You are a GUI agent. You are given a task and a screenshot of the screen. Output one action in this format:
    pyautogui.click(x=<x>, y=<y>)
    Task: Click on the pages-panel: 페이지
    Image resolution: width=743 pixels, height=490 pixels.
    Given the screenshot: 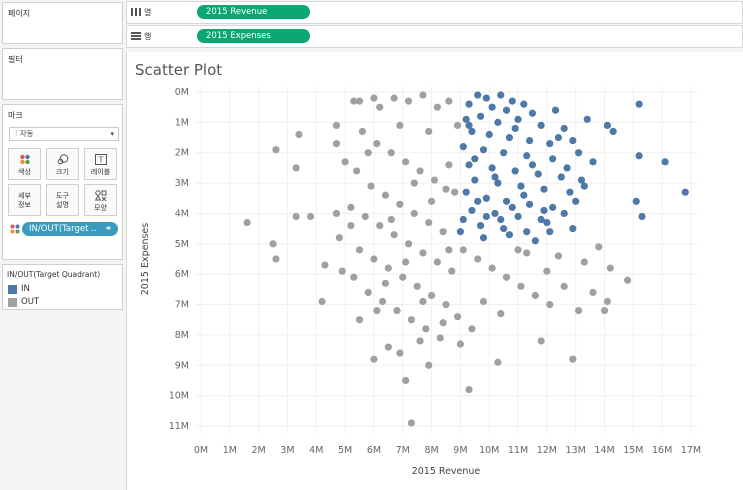 What is the action you would take?
    pyautogui.click(x=62, y=23)
    